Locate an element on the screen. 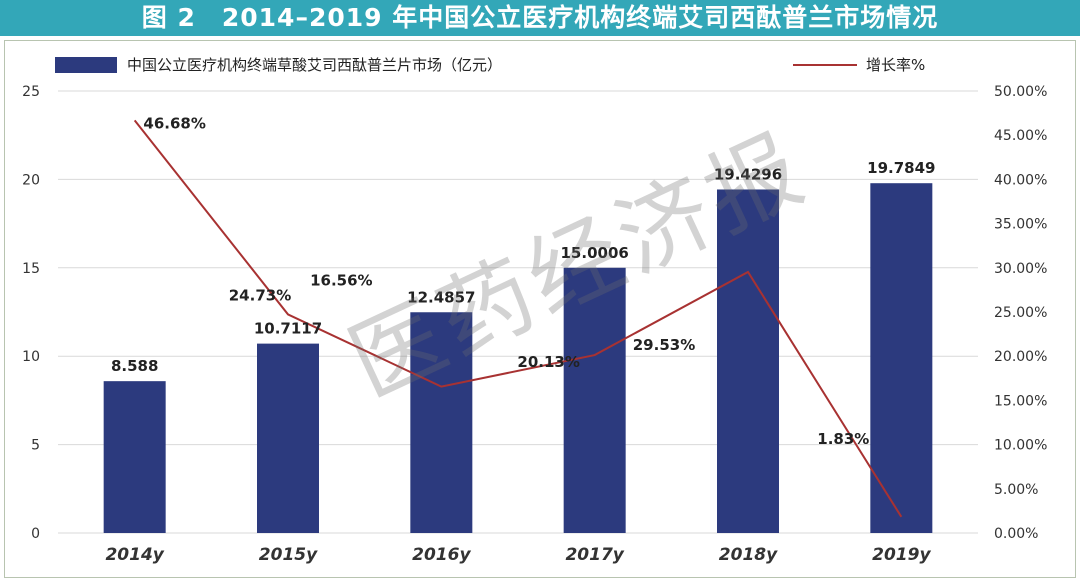 The image size is (1080, 581). y-right-tick-label: 10.00% is located at coordinates (1020, 446).